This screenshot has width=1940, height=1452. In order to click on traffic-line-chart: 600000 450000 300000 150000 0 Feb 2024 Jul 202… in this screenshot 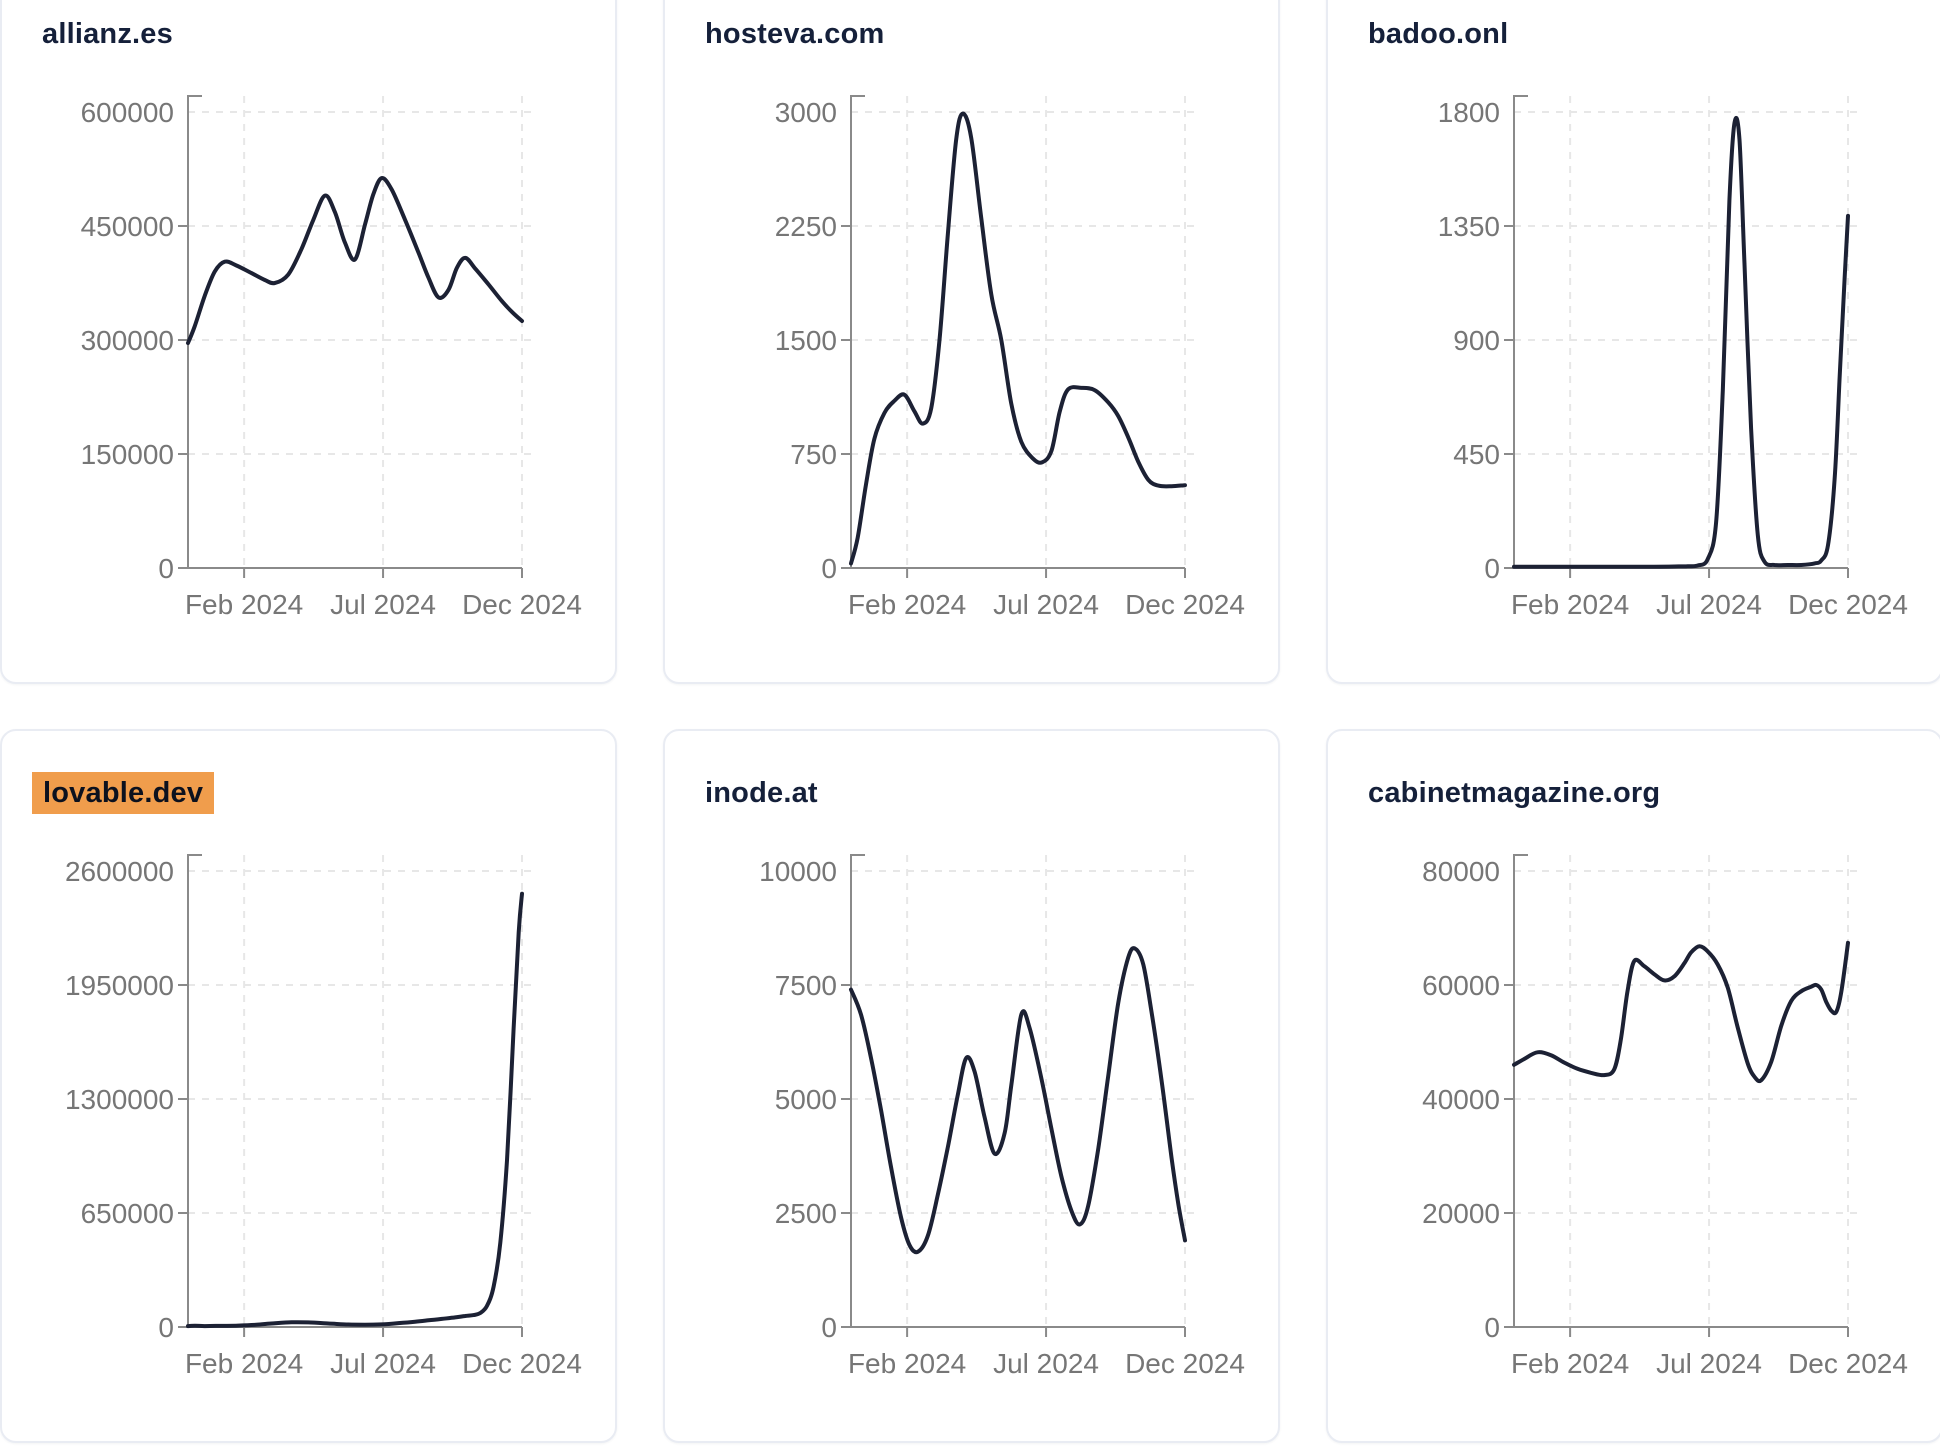, I will do `click(331, 357)`.